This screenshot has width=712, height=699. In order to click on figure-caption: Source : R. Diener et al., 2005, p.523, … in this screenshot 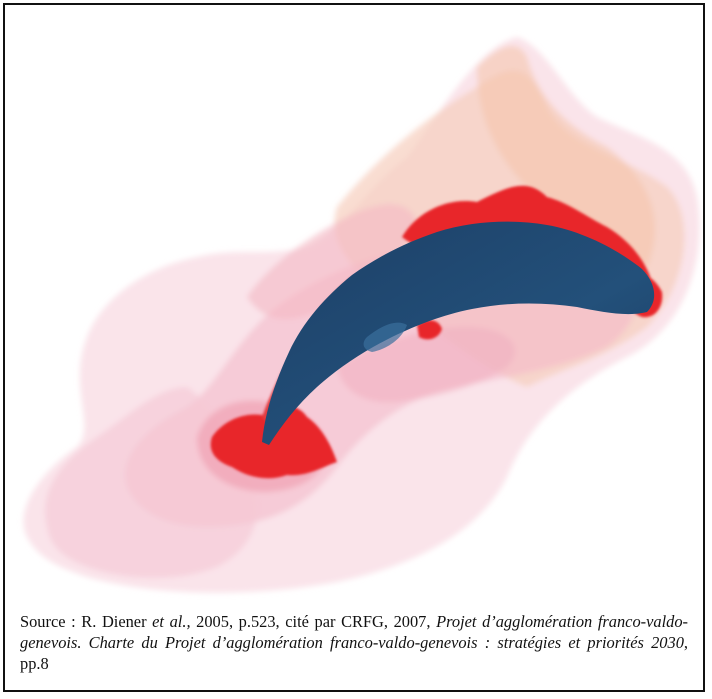, I will do `click(354, 642)`.